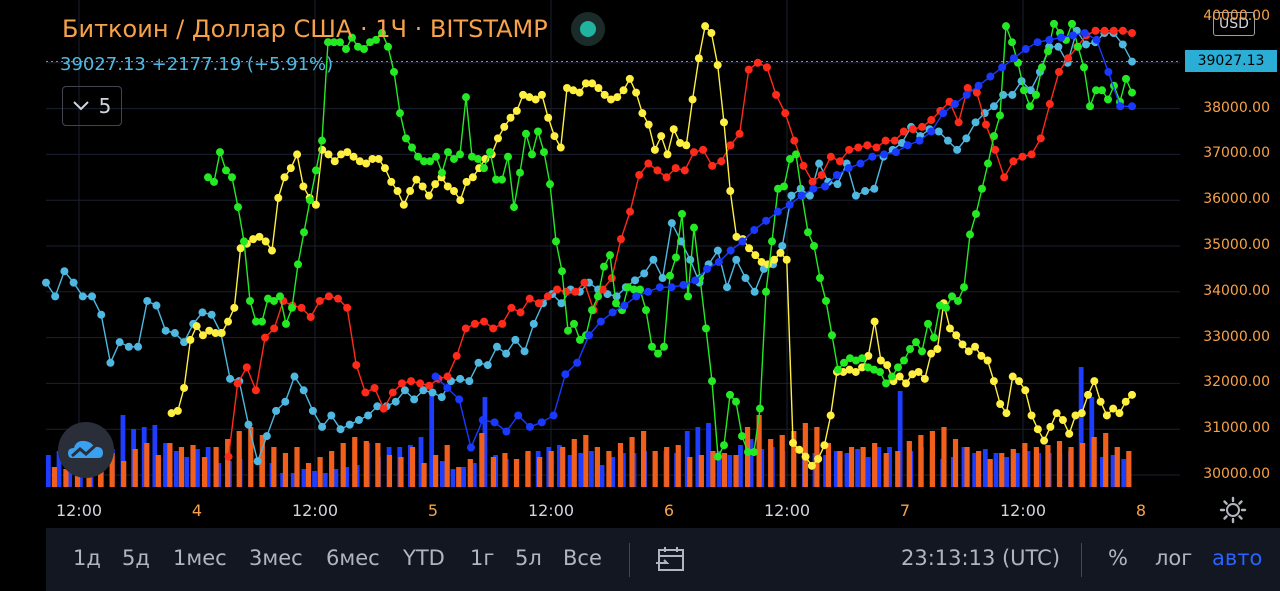 This screenshot has width=1280, height=591. Describe the element at coordinates (1174, 558) in the screenshot. I see `log-scale-toggle: лог` at that location.